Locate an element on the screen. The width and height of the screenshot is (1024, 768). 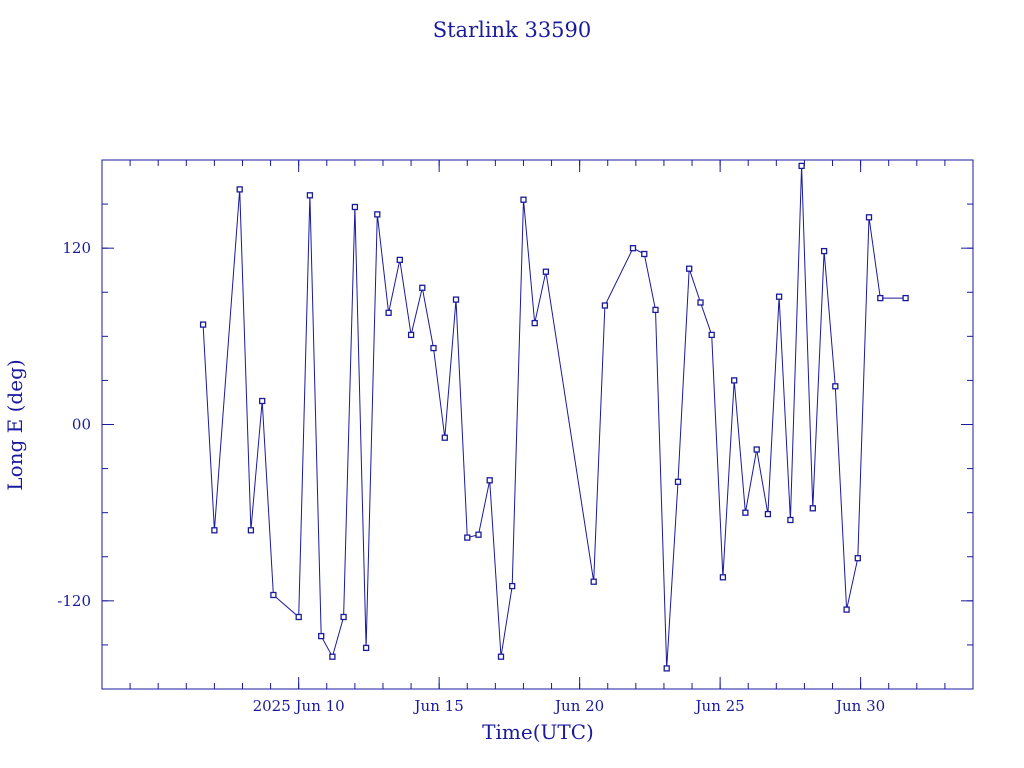
x-axis-label: Time(UTC) is located at coordinates (538, 732).